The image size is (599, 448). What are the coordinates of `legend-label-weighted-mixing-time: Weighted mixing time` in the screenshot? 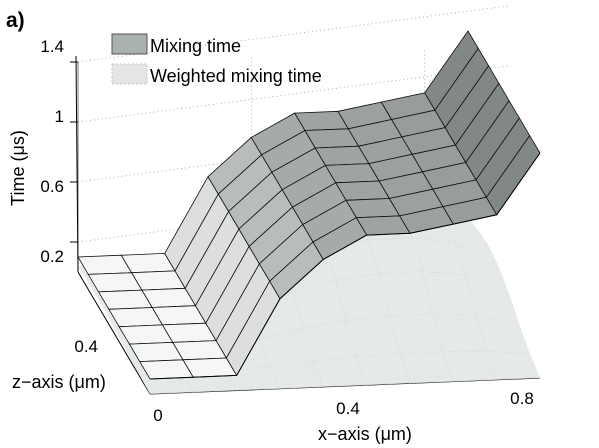 It's located at (236, 76).